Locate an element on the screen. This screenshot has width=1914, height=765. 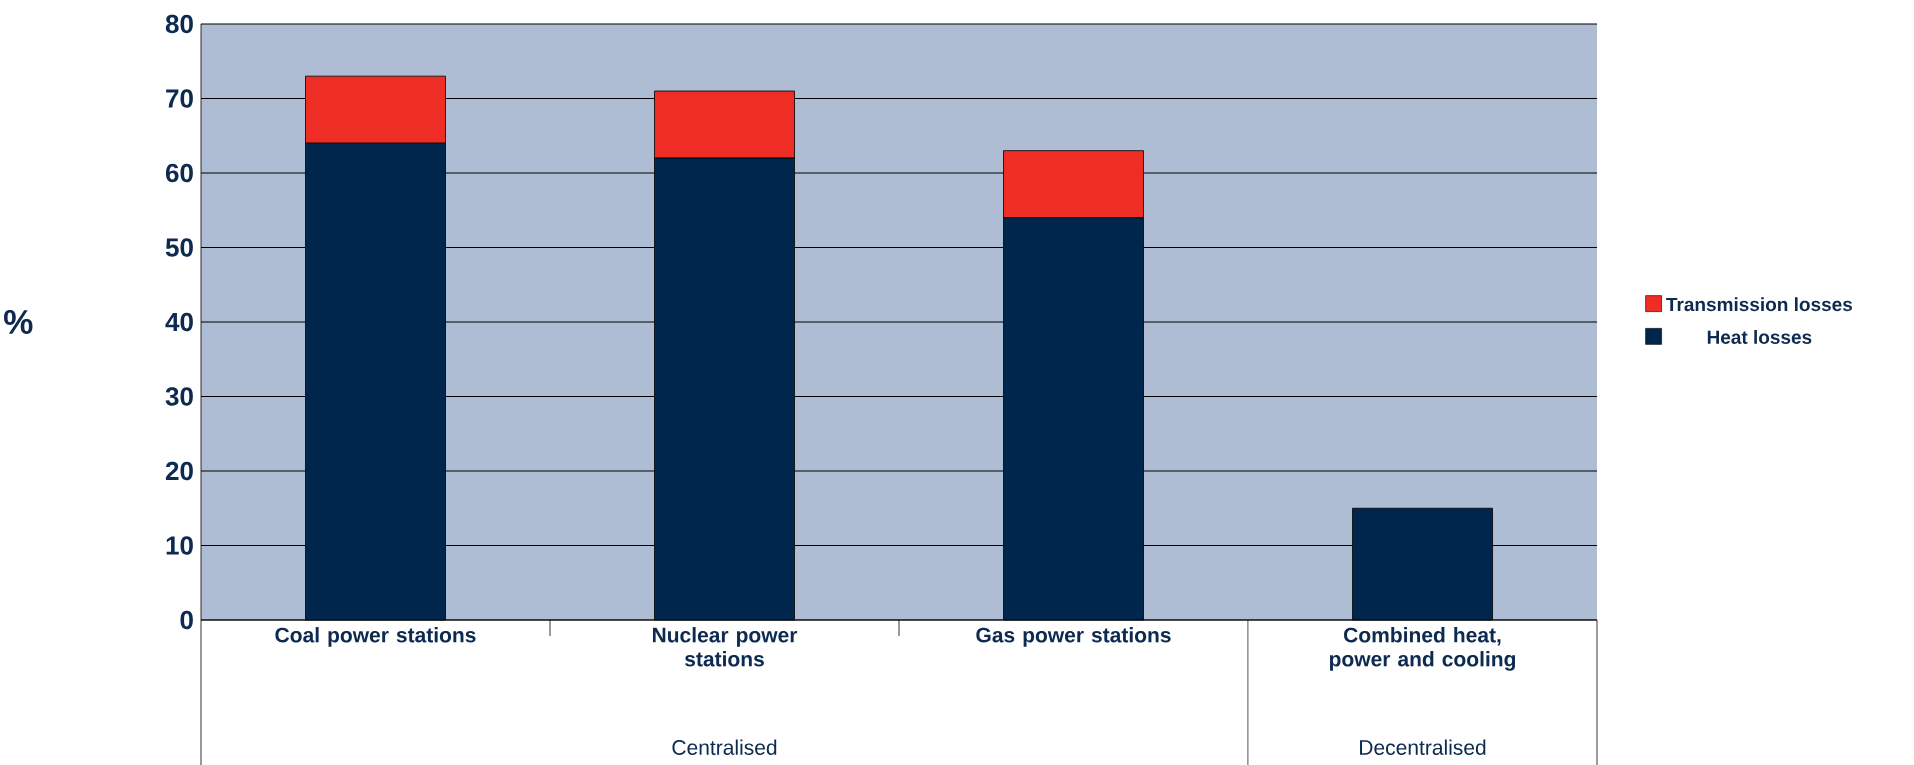
x-tick-label: Nuclear power stations is located at coordinates (725, 647).